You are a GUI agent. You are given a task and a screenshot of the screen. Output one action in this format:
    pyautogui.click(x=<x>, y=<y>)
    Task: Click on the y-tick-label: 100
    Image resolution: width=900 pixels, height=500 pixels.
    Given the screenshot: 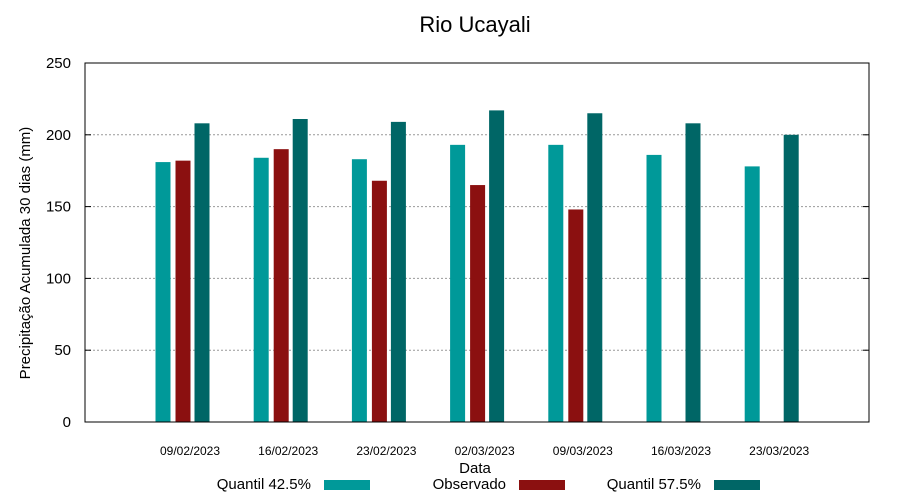 What is the action you would take?
    pyautogui.click(x=58, y=278)
    